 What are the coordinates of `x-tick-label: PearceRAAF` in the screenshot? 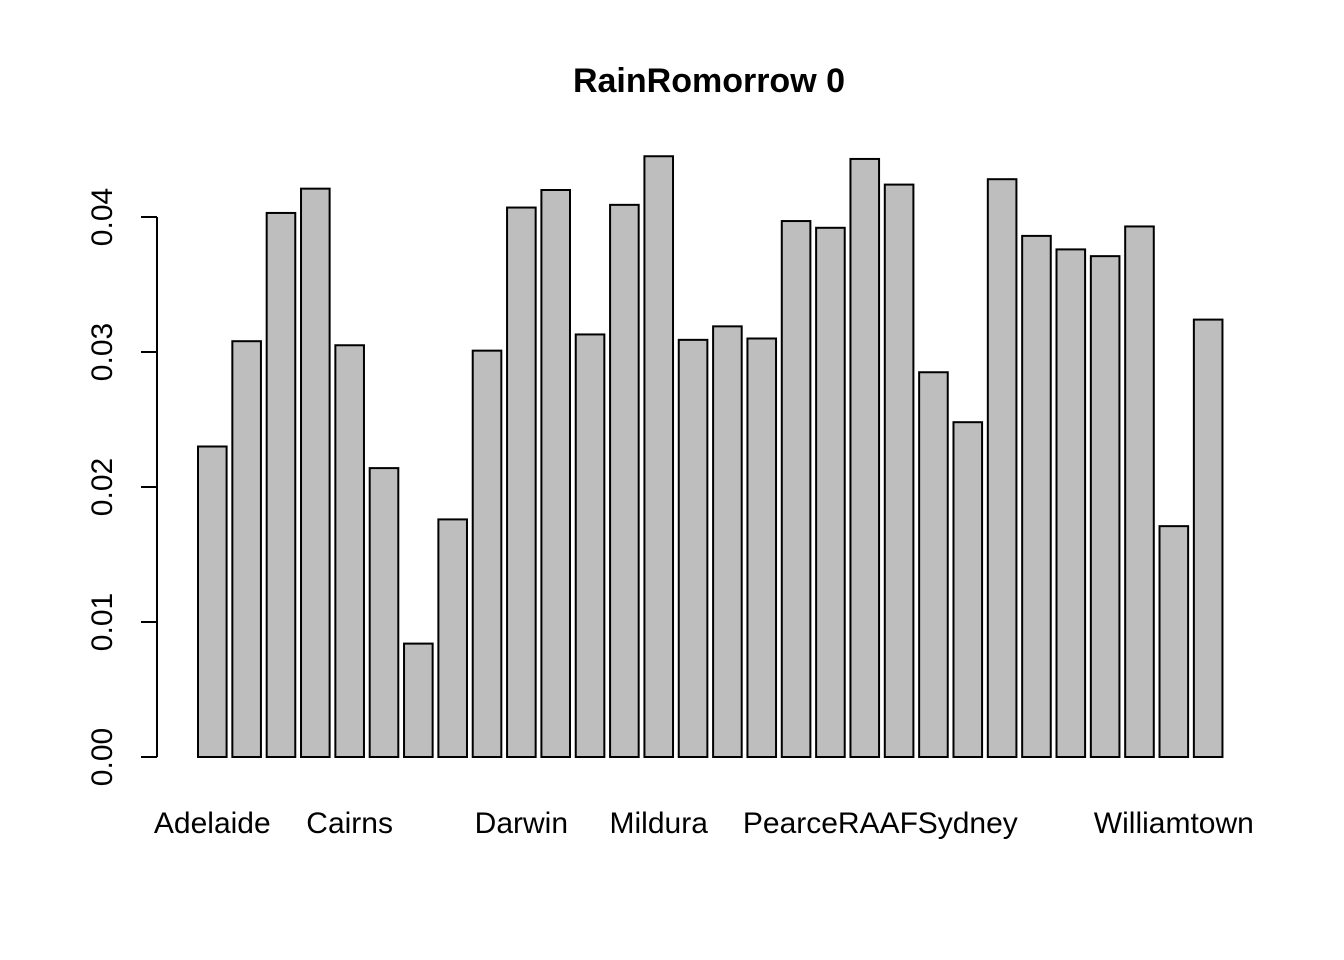 It's located at (830, 823).